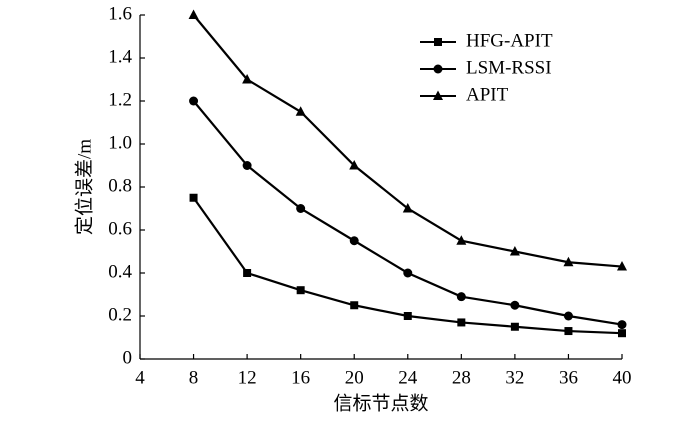 This screenshot has height=422, width=700. Describe the element at coordinates (568, 377) in the screenshot. I see `x-tick-label: 36` at that location.